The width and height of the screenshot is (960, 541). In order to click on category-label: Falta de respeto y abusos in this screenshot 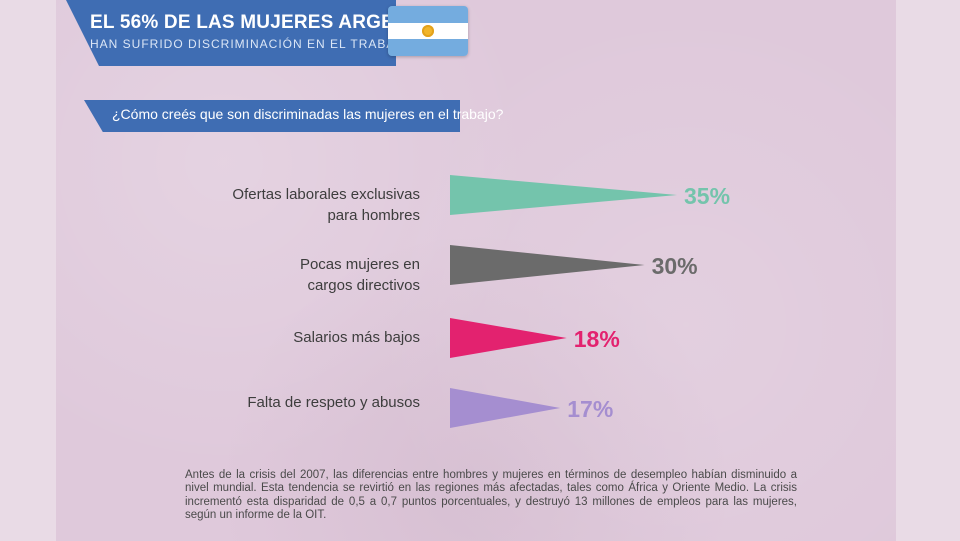, I will do `click(310, 402)`.